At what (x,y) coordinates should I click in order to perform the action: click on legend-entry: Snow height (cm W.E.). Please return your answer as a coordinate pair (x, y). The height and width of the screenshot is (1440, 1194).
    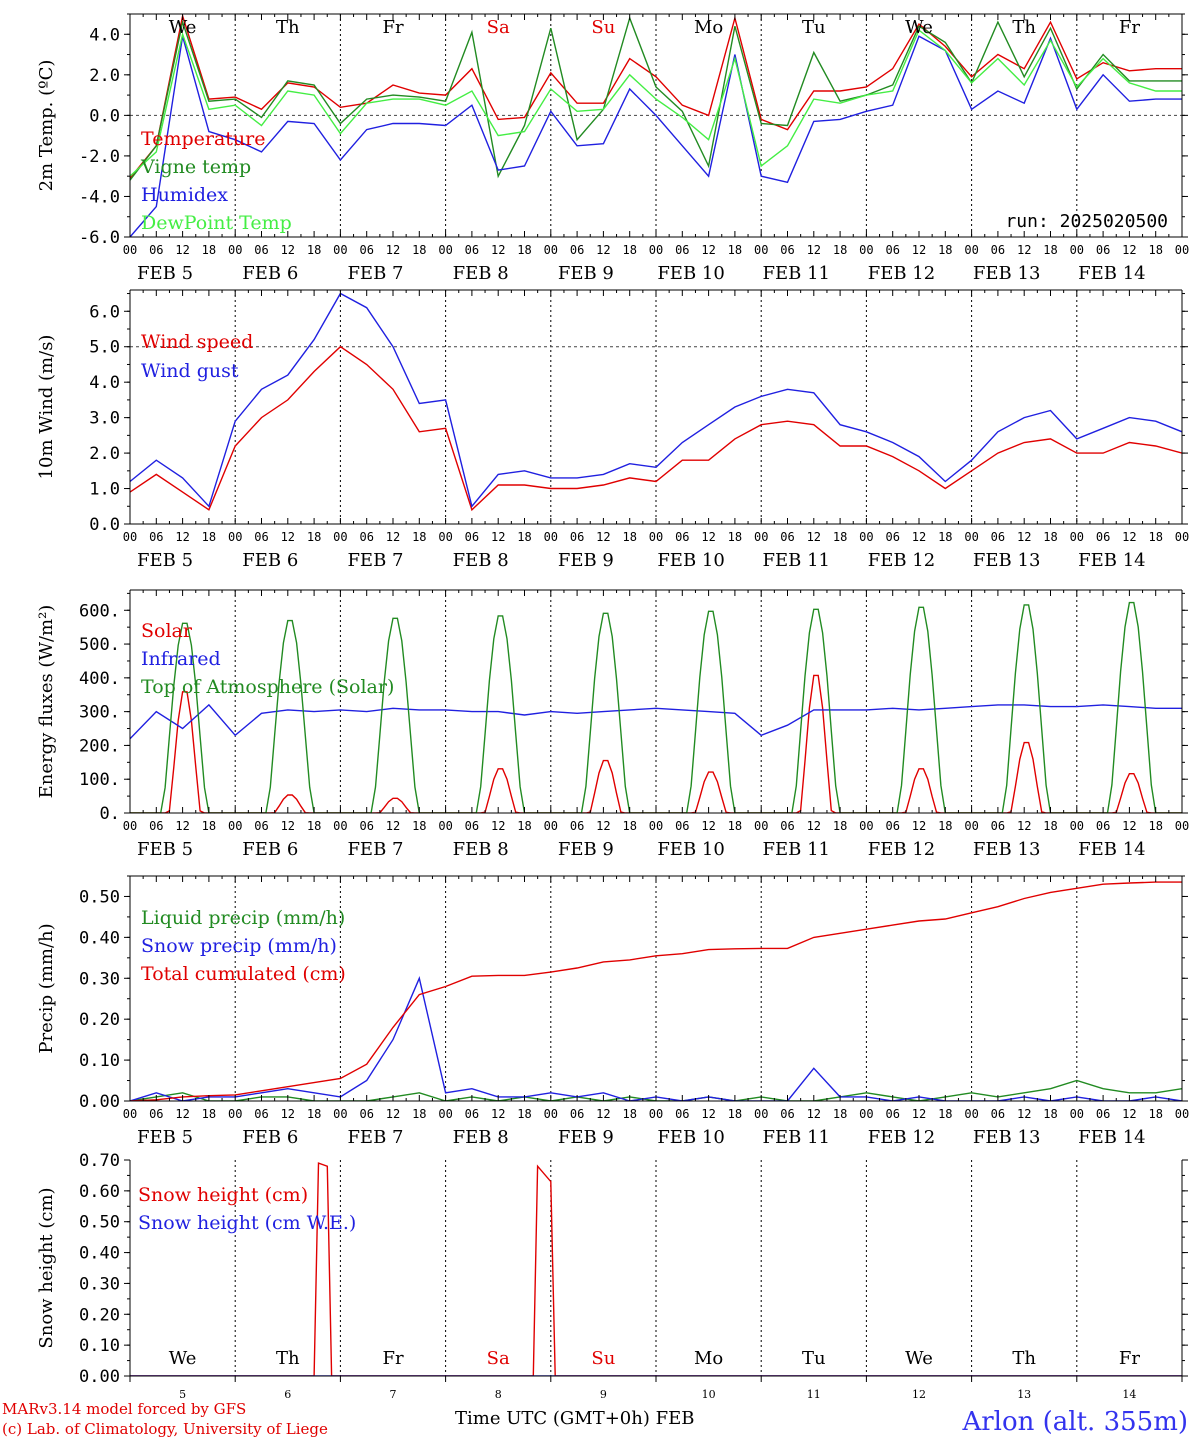
    Looking at the image, I should click on (247, 1223).